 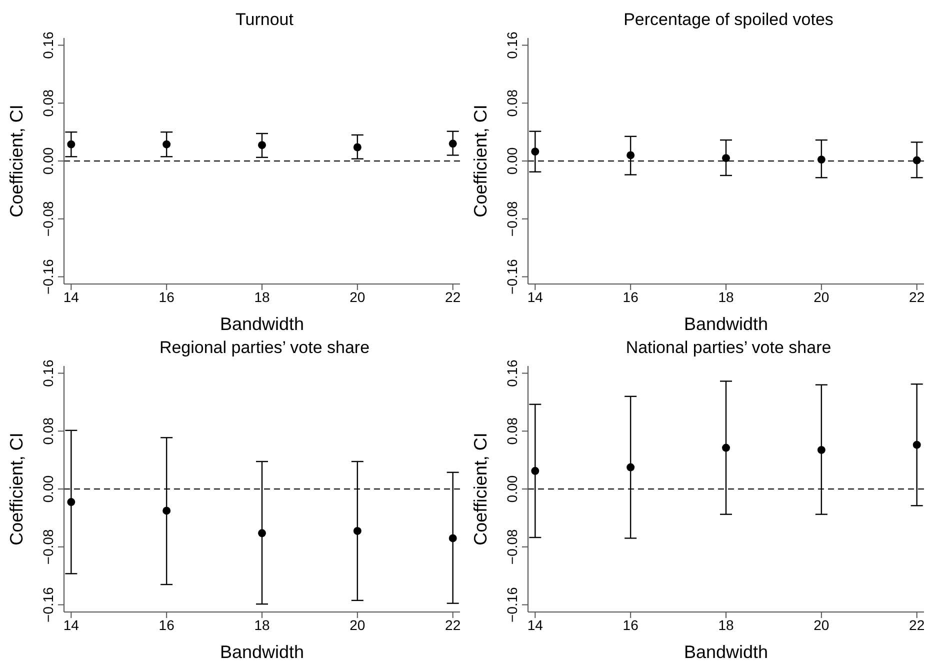 What do you see at coordinates (264, 20) in the screenshot?
I see `chart-title: Turnout` at bounding box center [264, 20].